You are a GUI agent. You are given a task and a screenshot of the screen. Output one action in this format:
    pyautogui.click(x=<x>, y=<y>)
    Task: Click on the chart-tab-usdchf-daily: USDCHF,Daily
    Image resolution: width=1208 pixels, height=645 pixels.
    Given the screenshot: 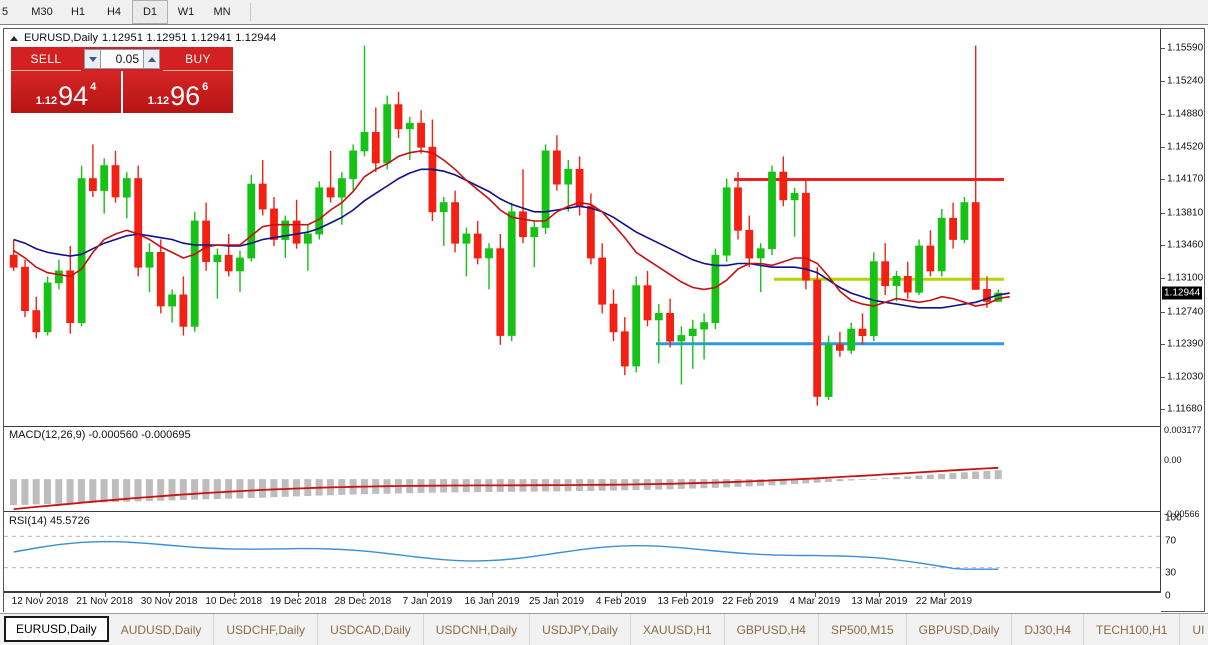 What is the action you would take?
    pyautogui.click(x=266, y=629)
    